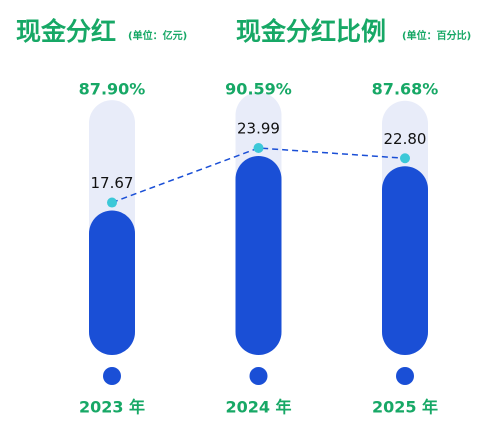  Describe the element at coordinates (405, 89) in the screenshot. I see `ratio-label: 87.68%` at that location.